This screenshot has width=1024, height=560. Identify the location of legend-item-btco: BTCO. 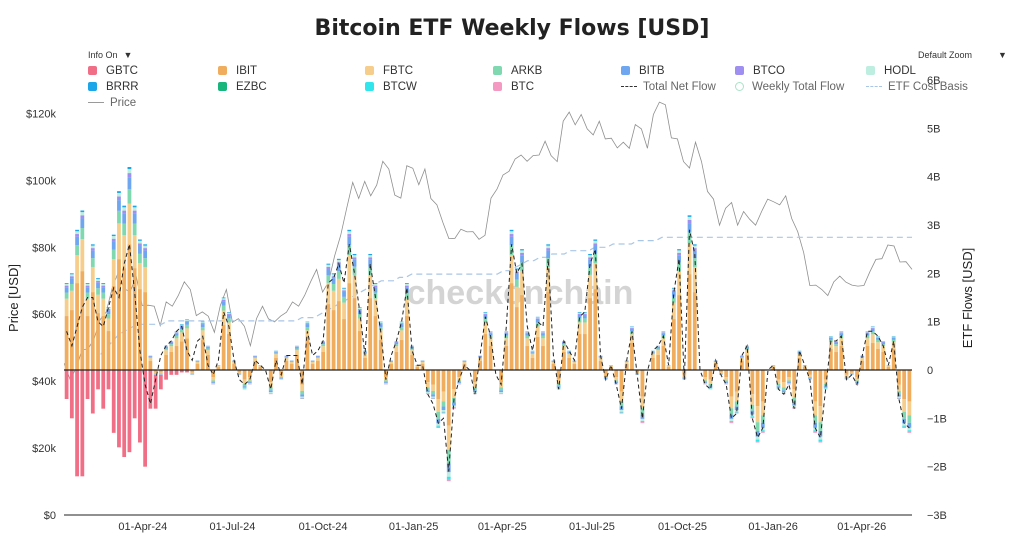
(760, 71).